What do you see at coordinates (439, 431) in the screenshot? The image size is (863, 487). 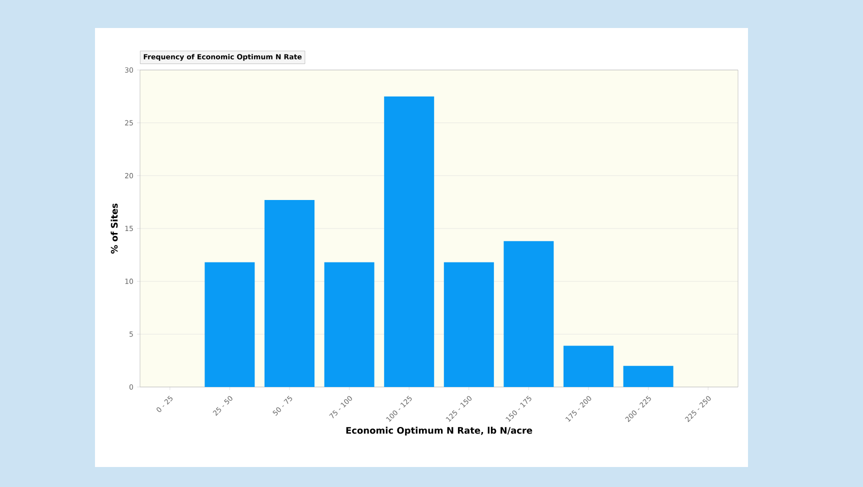 I see `x-axis-title: Economic Optimum N Rate, lb N/acre` at bounding box center [439, 431].